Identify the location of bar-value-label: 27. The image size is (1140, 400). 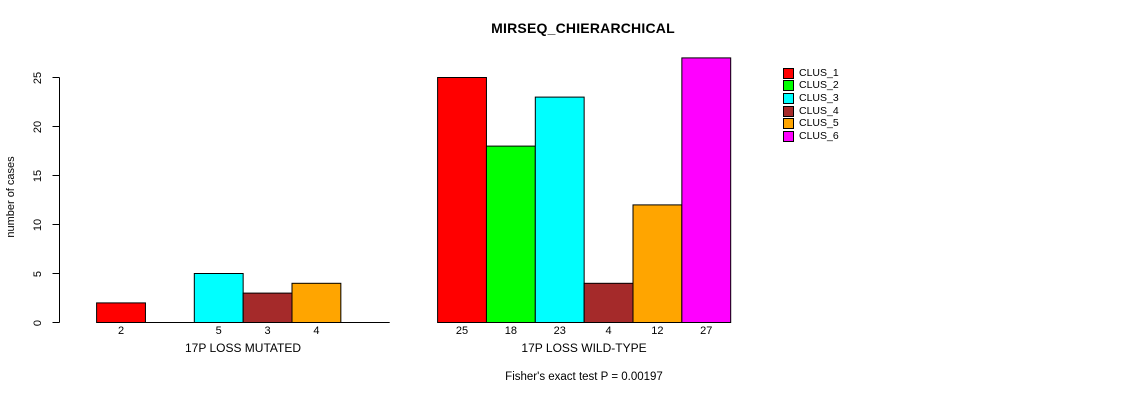
(706, 331).